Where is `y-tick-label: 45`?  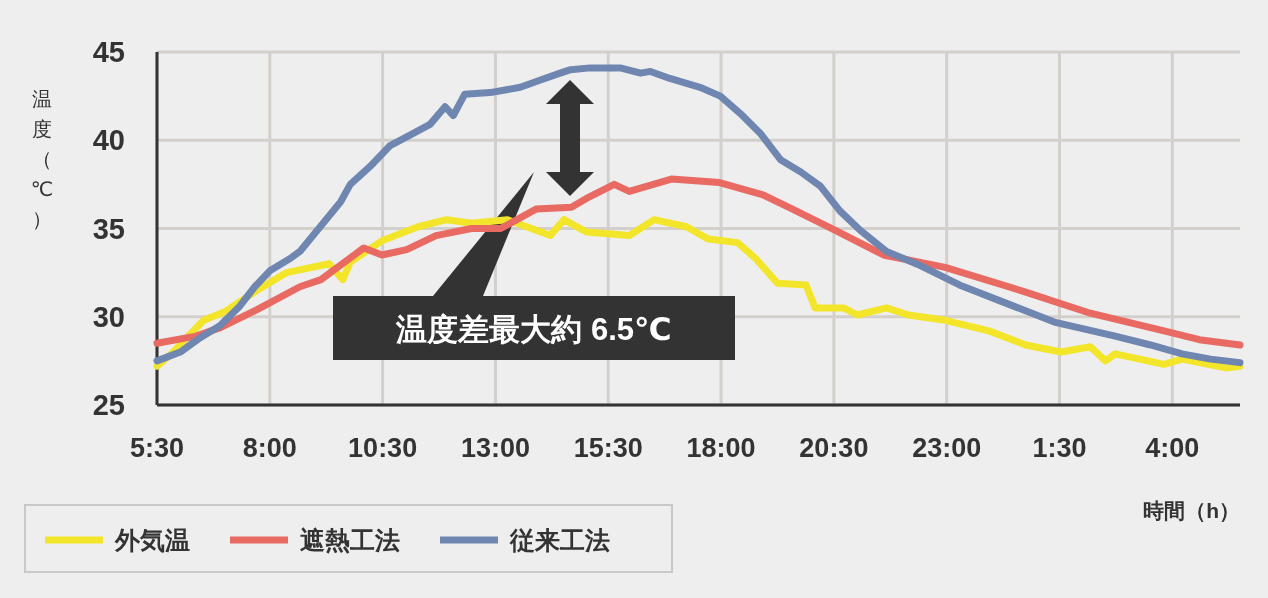 y-tick-label: 45 is located at coordinates (108, 52).